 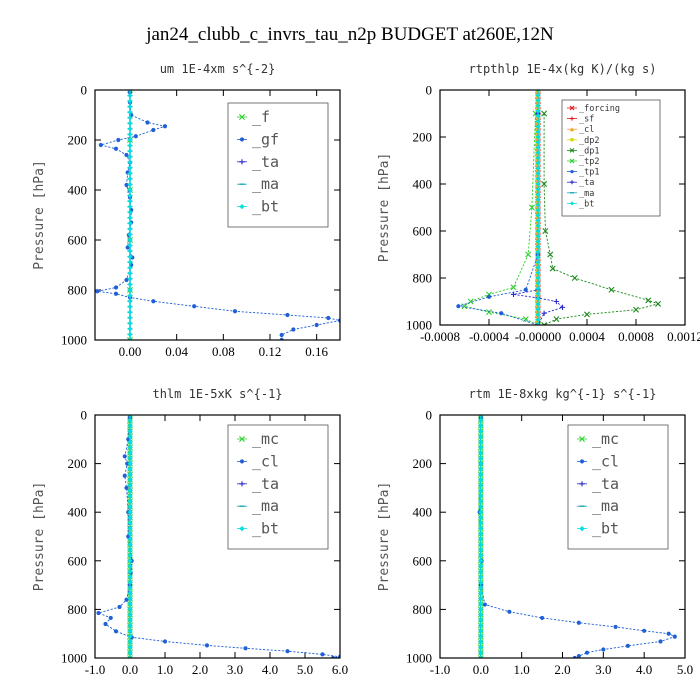 What do you see at coordinates (538, 336) in the screenshot?
I see `x-tick-label: -0.00000` at bounding box center [538, 336].